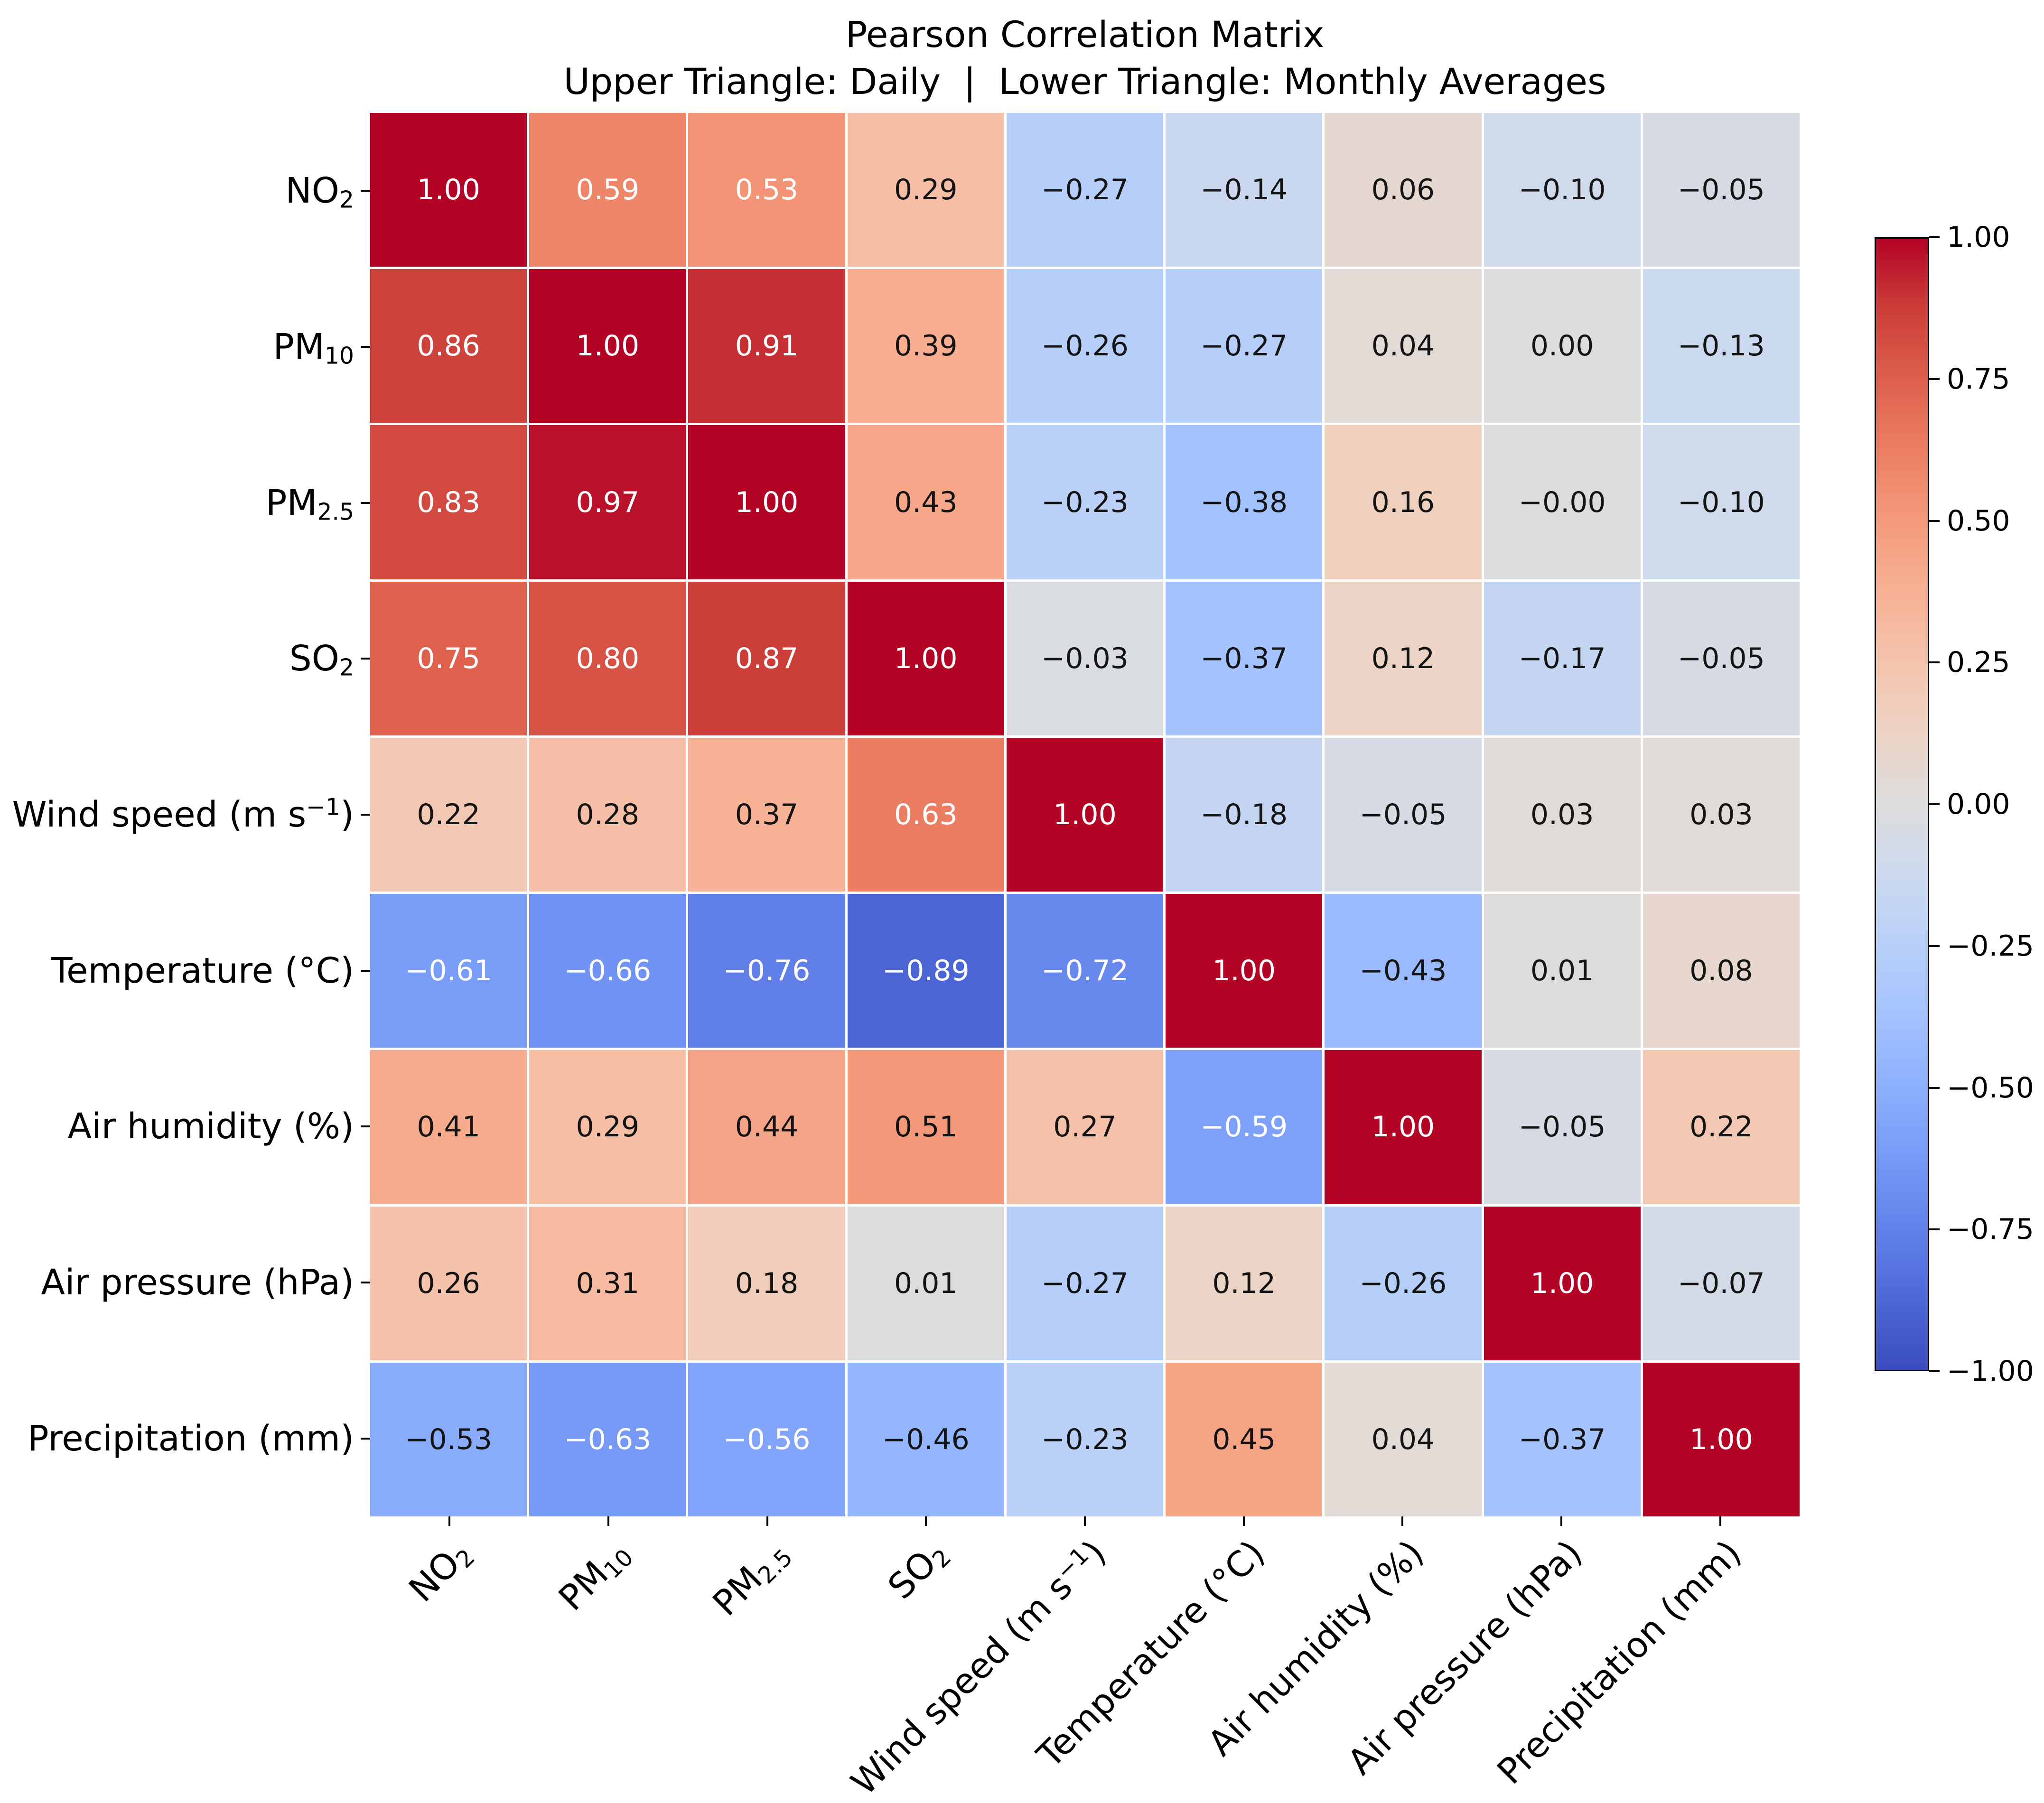 This screenshot has height=1803, width=2044. I want to click on heatmap-cell-r7-c6: −0.26, so click(1403, 1283).